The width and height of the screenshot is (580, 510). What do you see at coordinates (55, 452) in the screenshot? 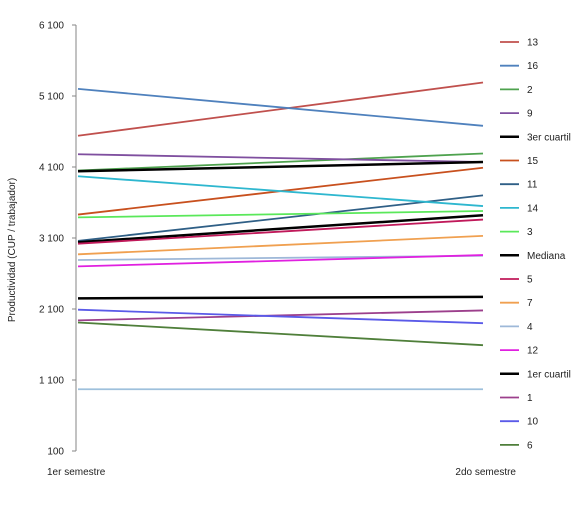
I see `y-tick-label: 100` at bounding box center [55, 452].